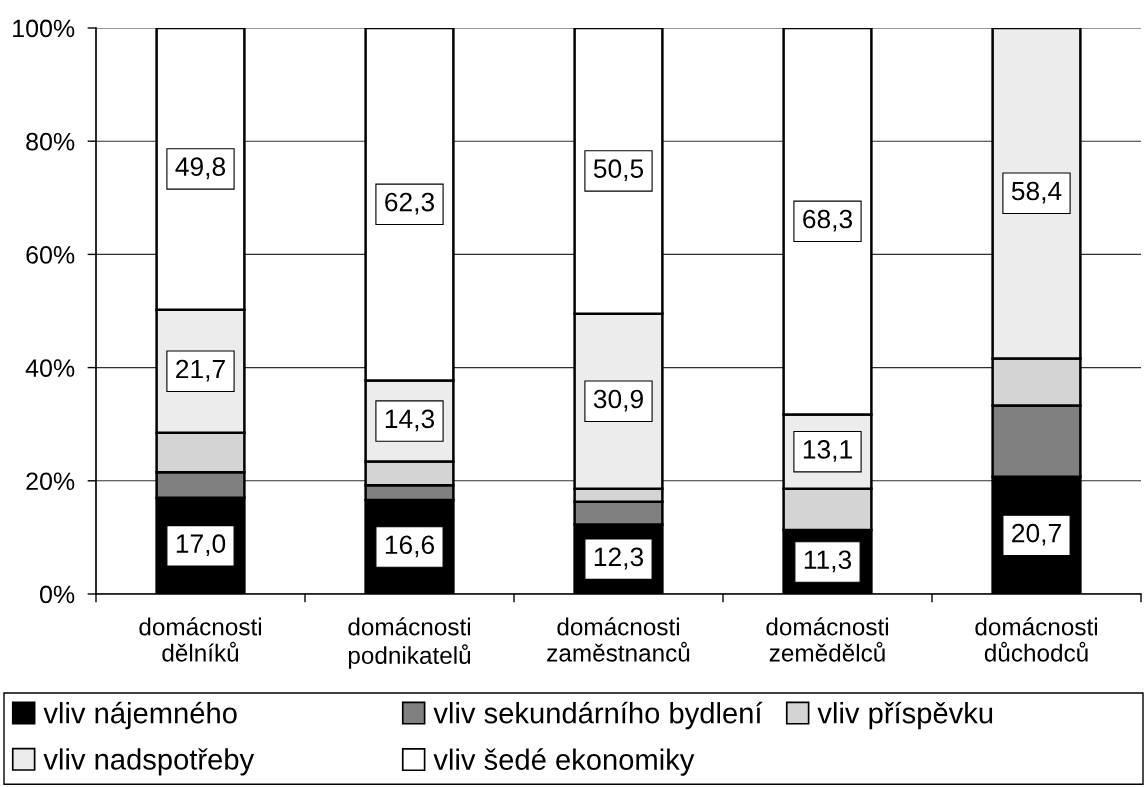 The image size is (1147, 787). I want to click on y-tick-label: 0%, so click(57, 594).